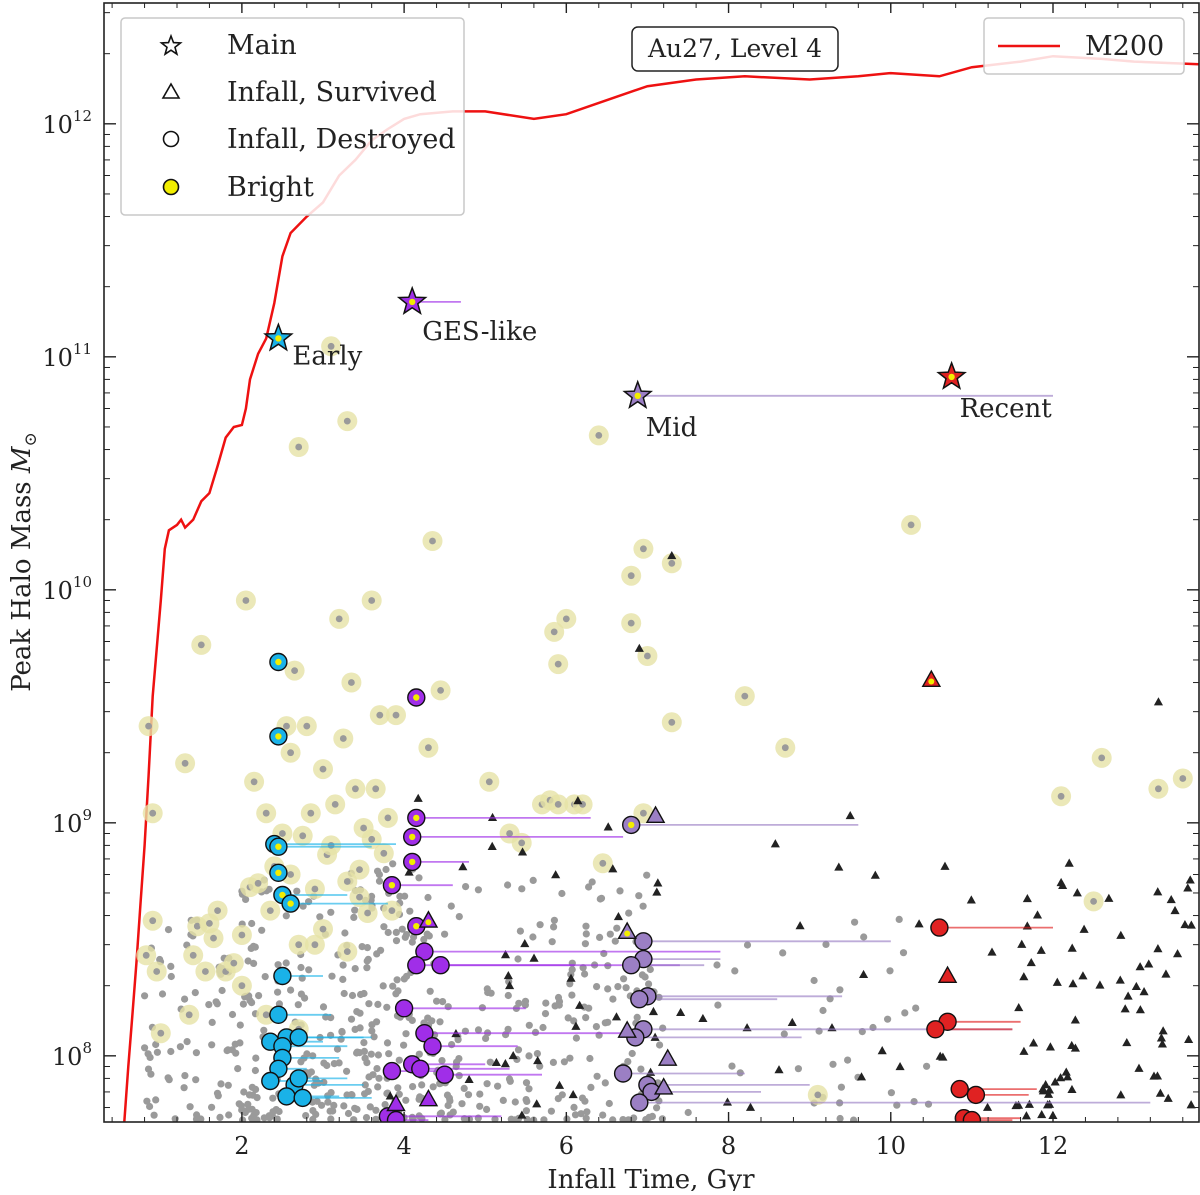  I want to click on x-tick-label: 8, so click(728, 1146).